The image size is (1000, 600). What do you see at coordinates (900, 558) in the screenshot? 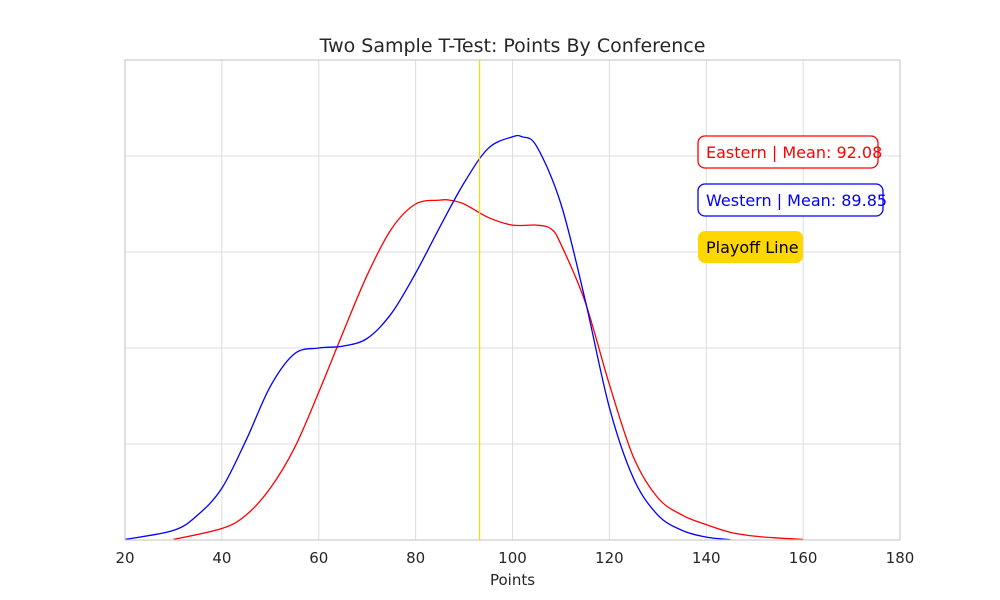
I see `x-tick-label: 180` at bounding box center [900, 558].